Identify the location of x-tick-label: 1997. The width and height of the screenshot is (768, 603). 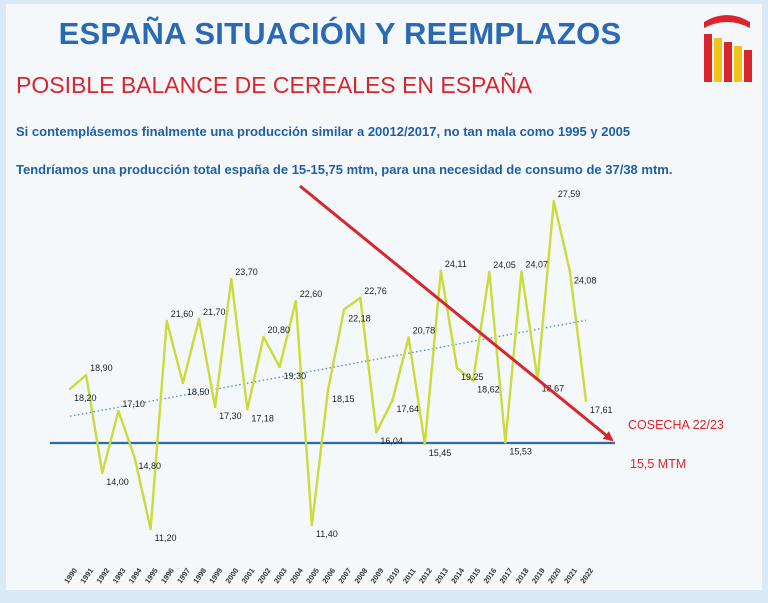
(183, 575).